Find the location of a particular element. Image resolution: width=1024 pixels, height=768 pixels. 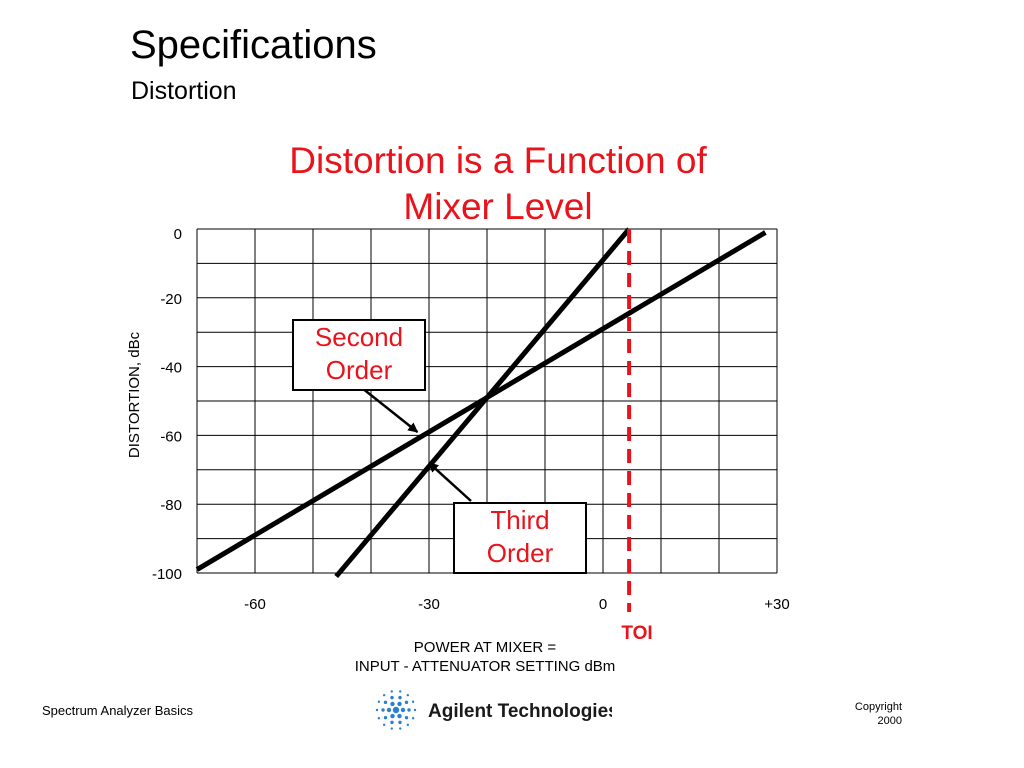

third-order-line is located at coordinates (483, 403).